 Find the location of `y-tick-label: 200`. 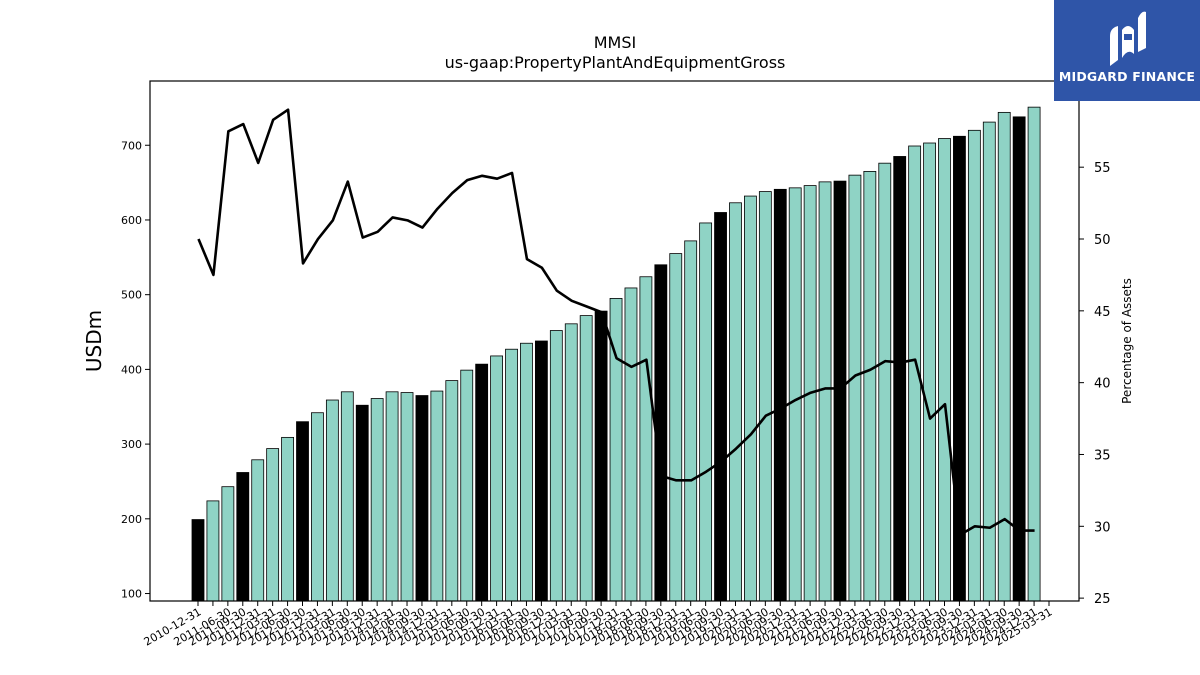

y-tick-label: 200 is located at coordinates (131, 519).